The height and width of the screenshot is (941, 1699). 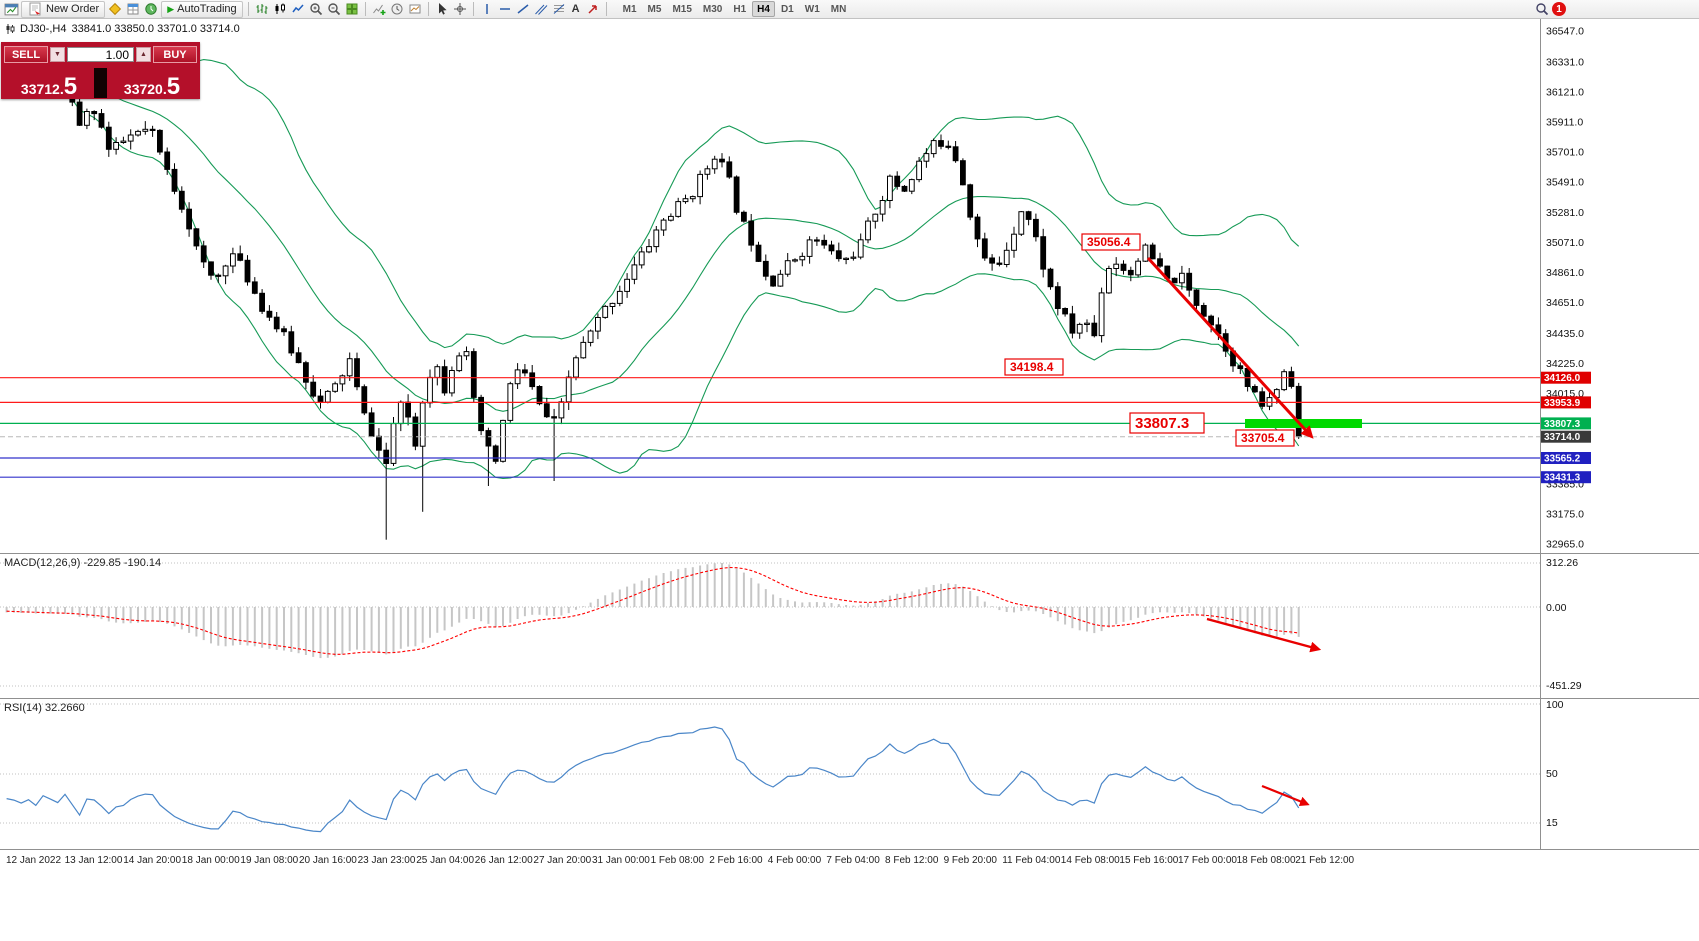 I want to click on time-label: 17 Feb 00:00, so click(x=1207, y=860).